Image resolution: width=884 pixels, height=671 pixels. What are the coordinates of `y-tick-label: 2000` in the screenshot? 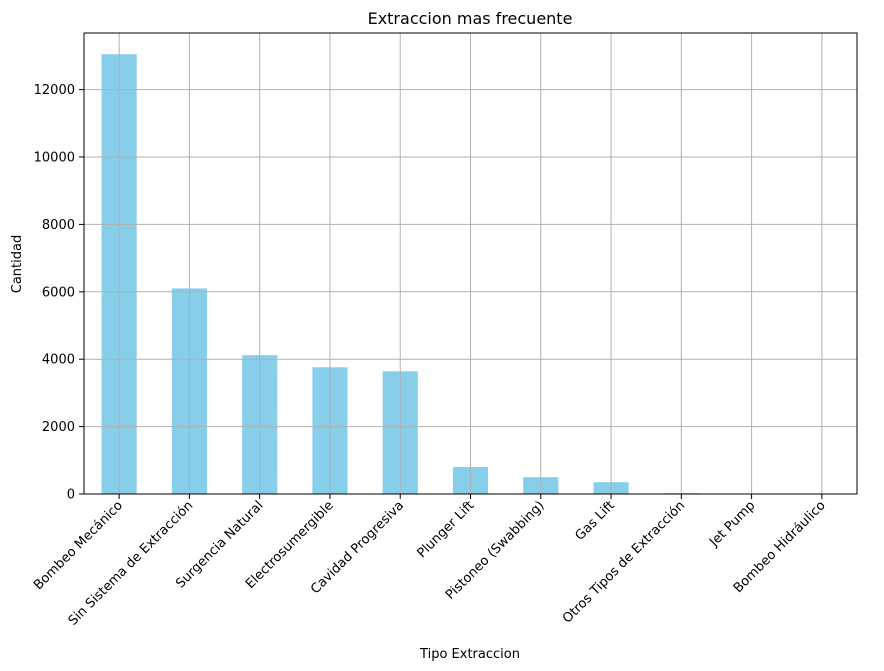 It's located at (58, 427).